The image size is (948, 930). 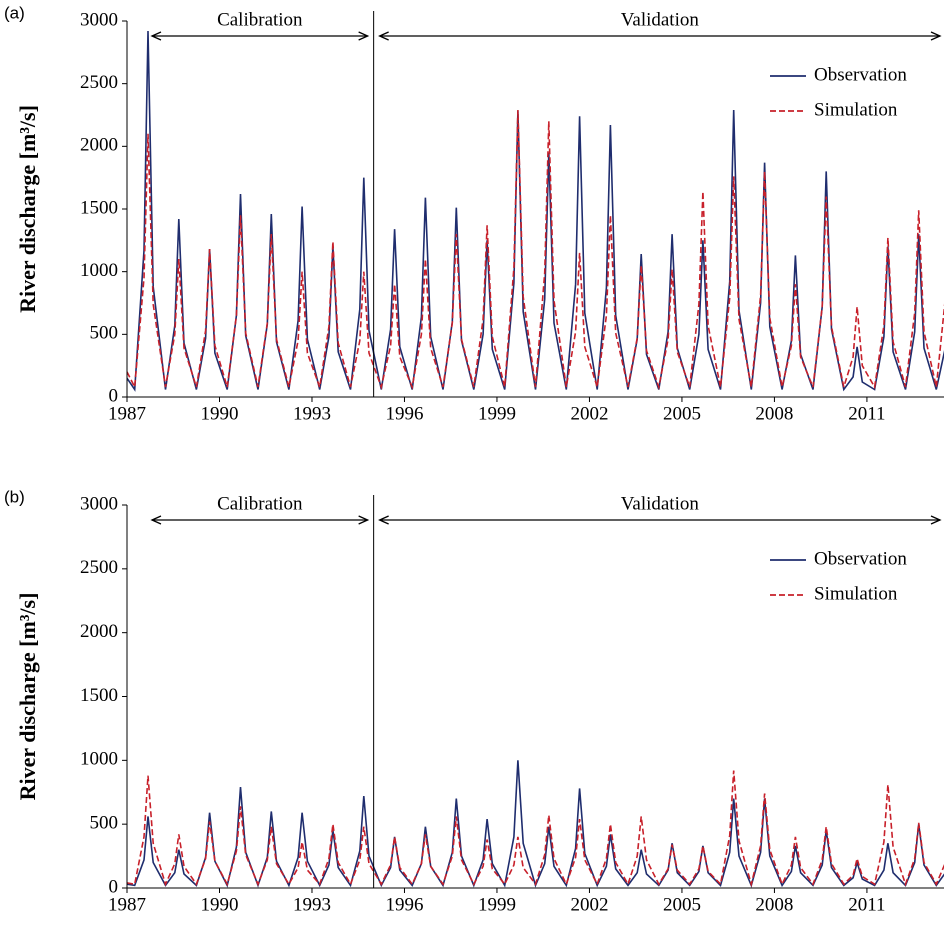 I want to click on plot-area, so click(x=535, y=824).